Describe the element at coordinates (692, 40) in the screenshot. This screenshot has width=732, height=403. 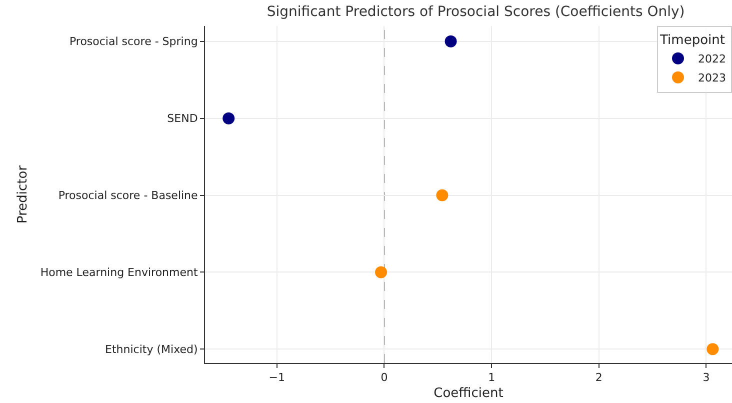
I see `legend-title: Timepoint` at that location.